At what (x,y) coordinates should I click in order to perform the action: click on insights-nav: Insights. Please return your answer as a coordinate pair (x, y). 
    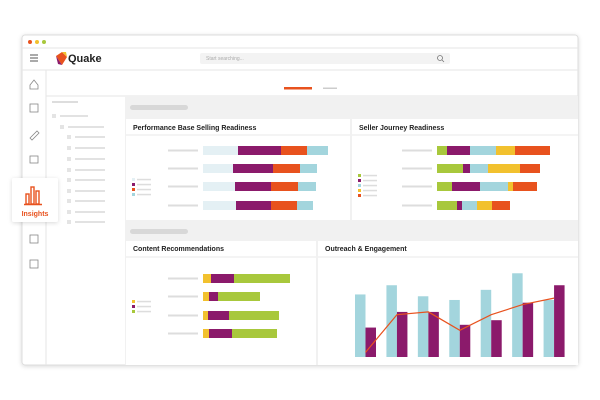
    Looking at the image, I should click on (35, 200).